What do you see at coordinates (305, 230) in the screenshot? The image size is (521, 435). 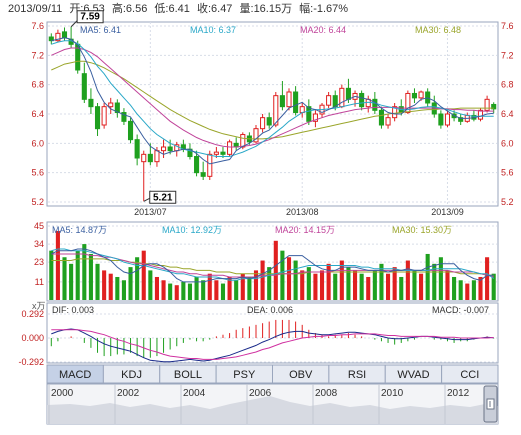 I see `volume-ma-label: MA20: 14.15万` at bounding box center [305, 230].